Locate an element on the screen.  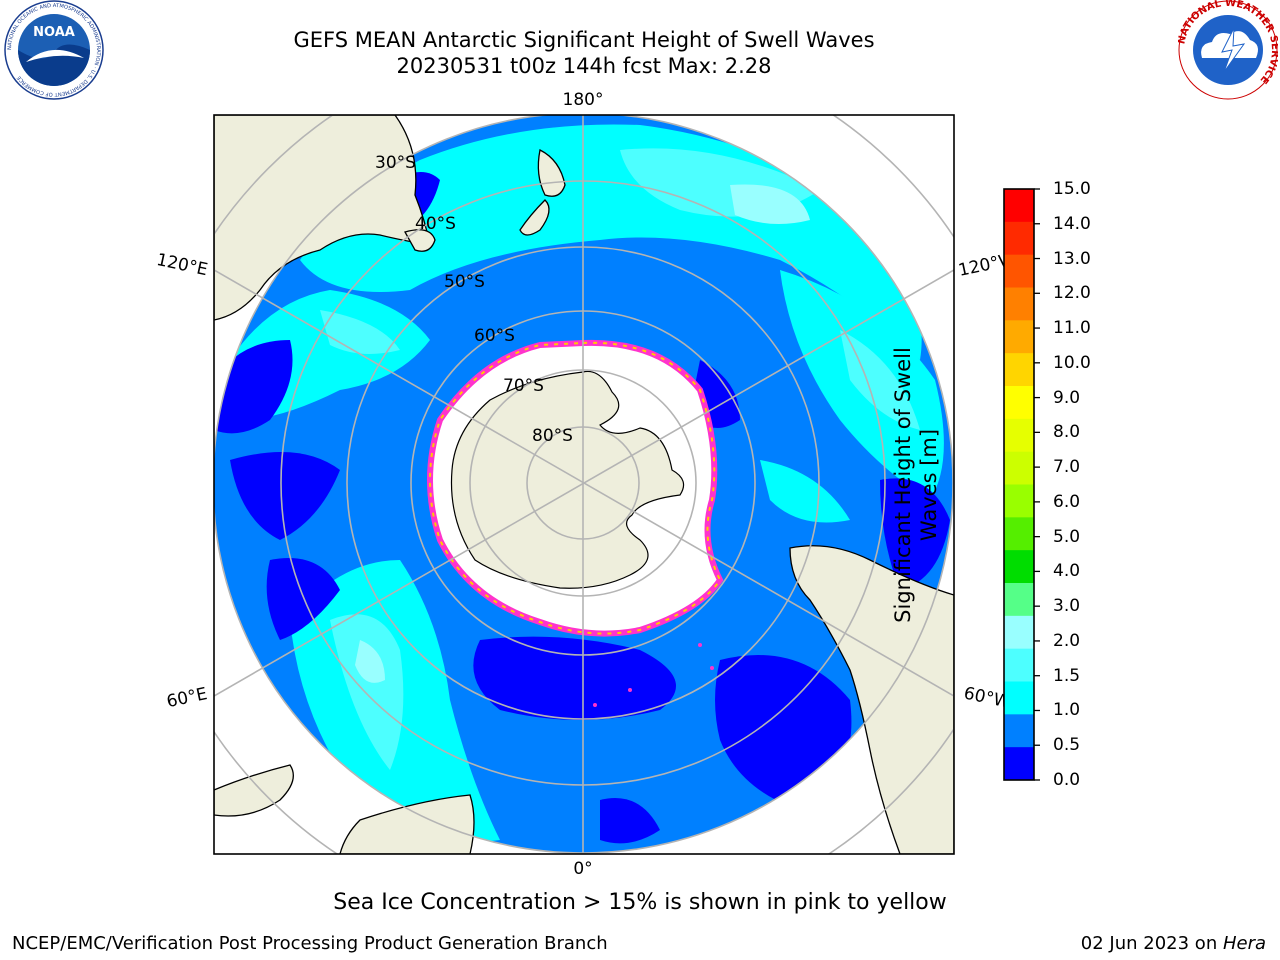
lat-label-30s: 30°S is located at coordinates (395, 163).